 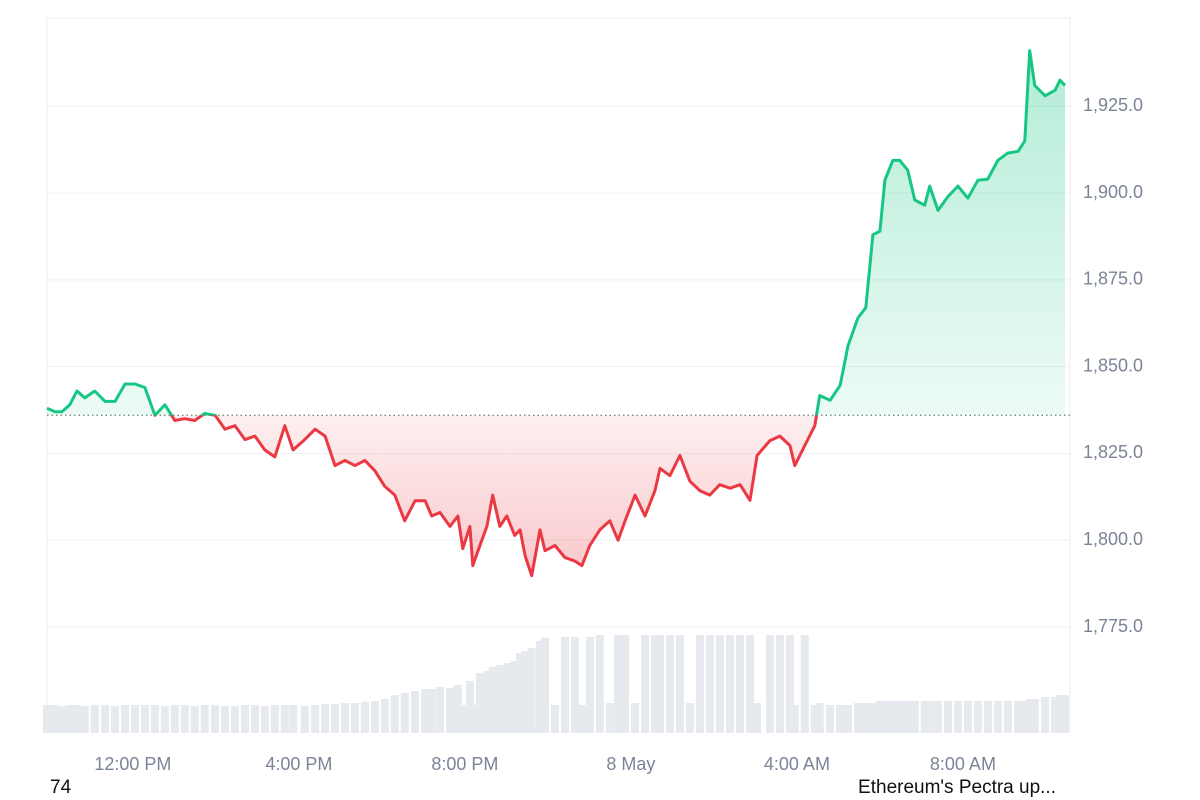 I want to click on x-tick-label: 8:00 AM, so click(x=963, y=764).